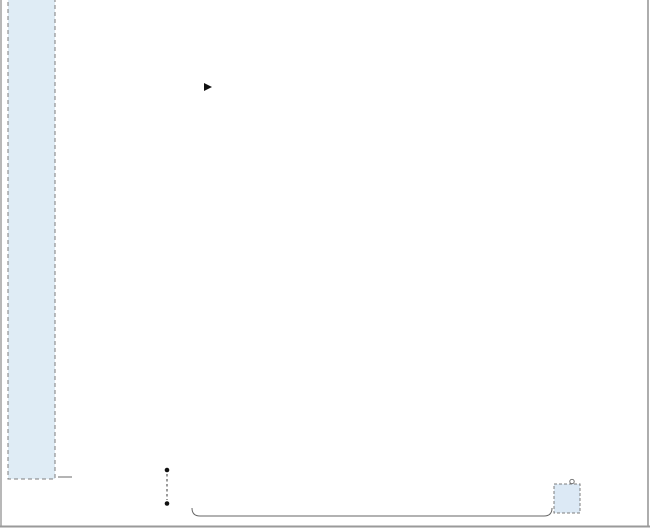 This screenshot has height=529, width=650. What do you see at coordinates (167, 470) in the screenshot?
I see `splice-s103-dot` at bounding box center [167, 470].